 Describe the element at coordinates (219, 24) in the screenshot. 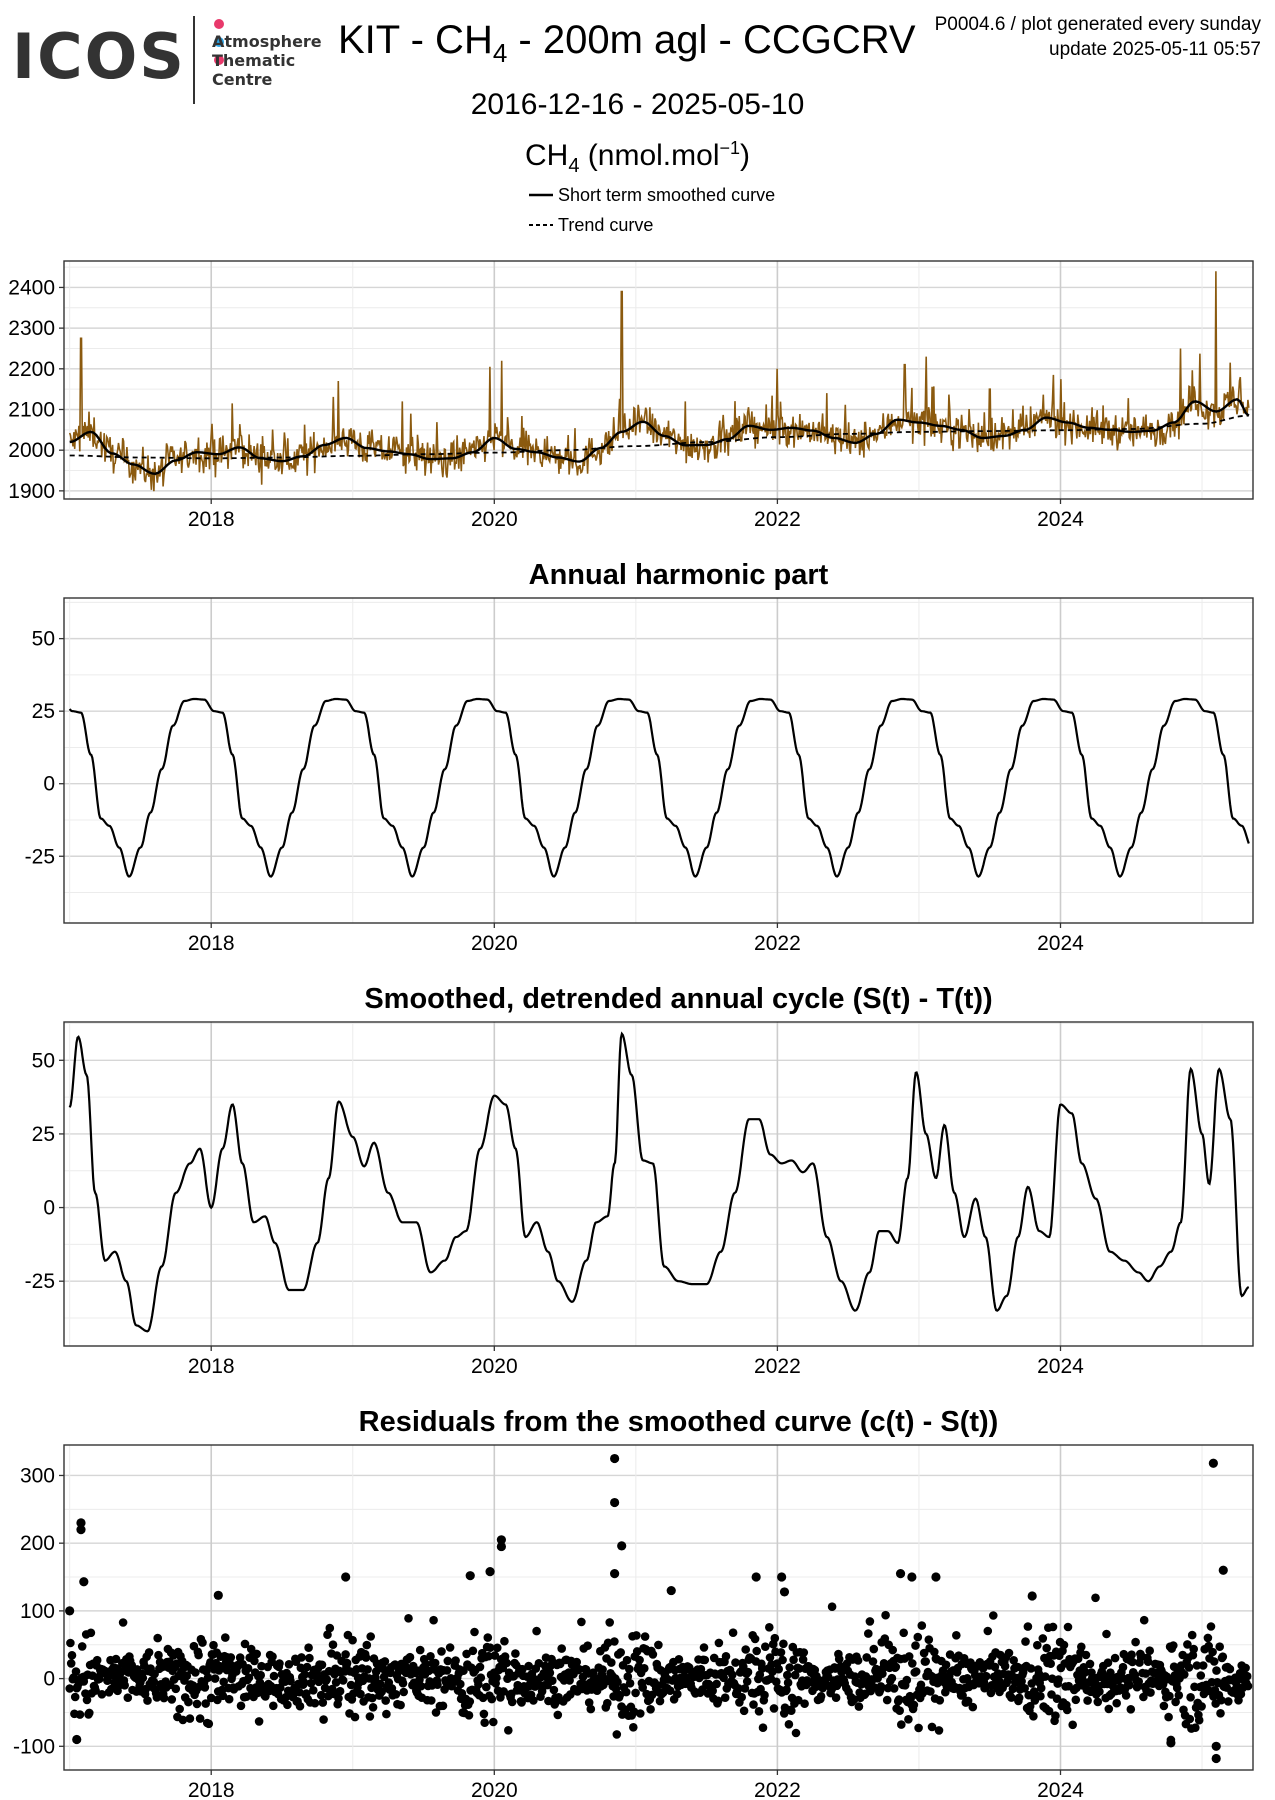

I see `logo-dot` at that location.